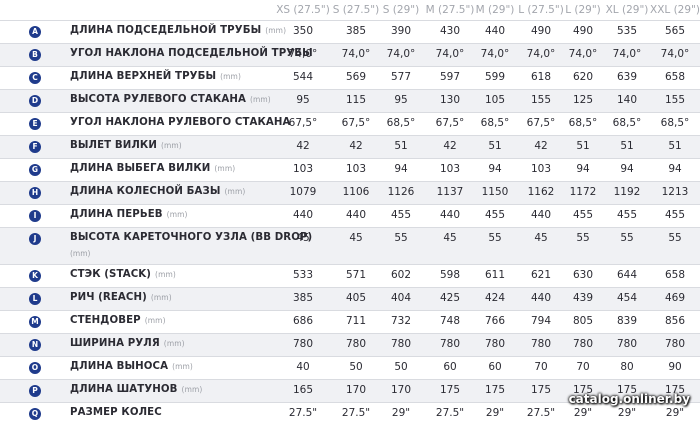 This screenshot has width=700, height=424. Describe the element at coordinates (627, 298) in the screenshot. I see `table-cell: 454` at that location.